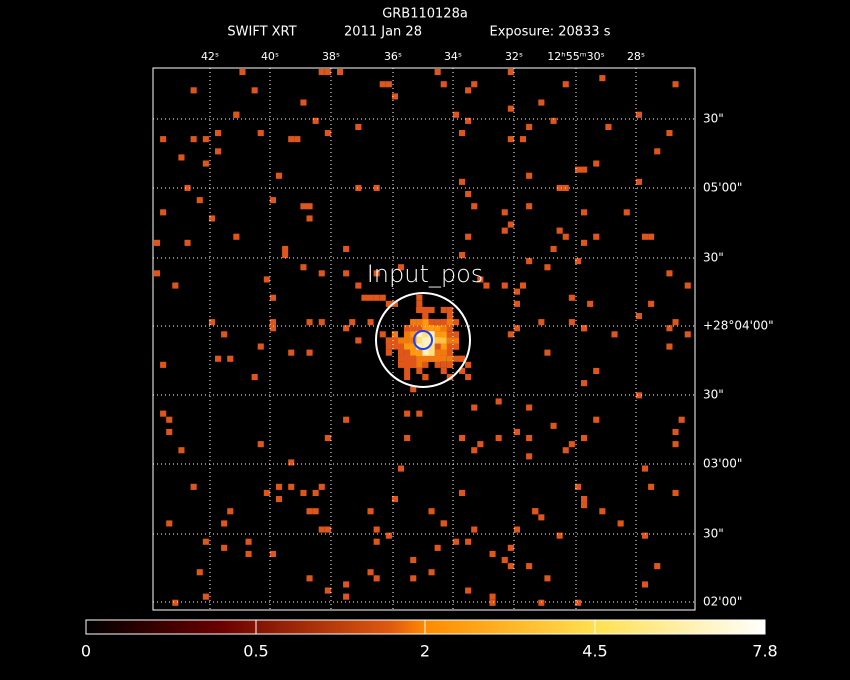 The width and height of the screenshot is (850, 680). What do you see at coordinates (713, 119) in the screenshot?
I see `dec-label: 30"` at bounding box center [713, 119].